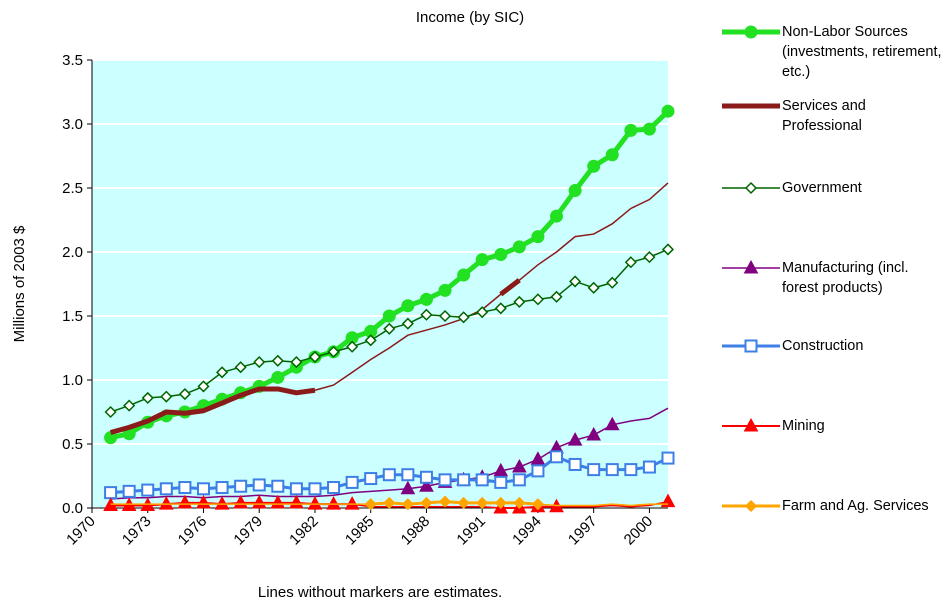  Describe the element at coordinates (527, 531) in the screenshot. I see `x-tick-label: 1994` at that location.